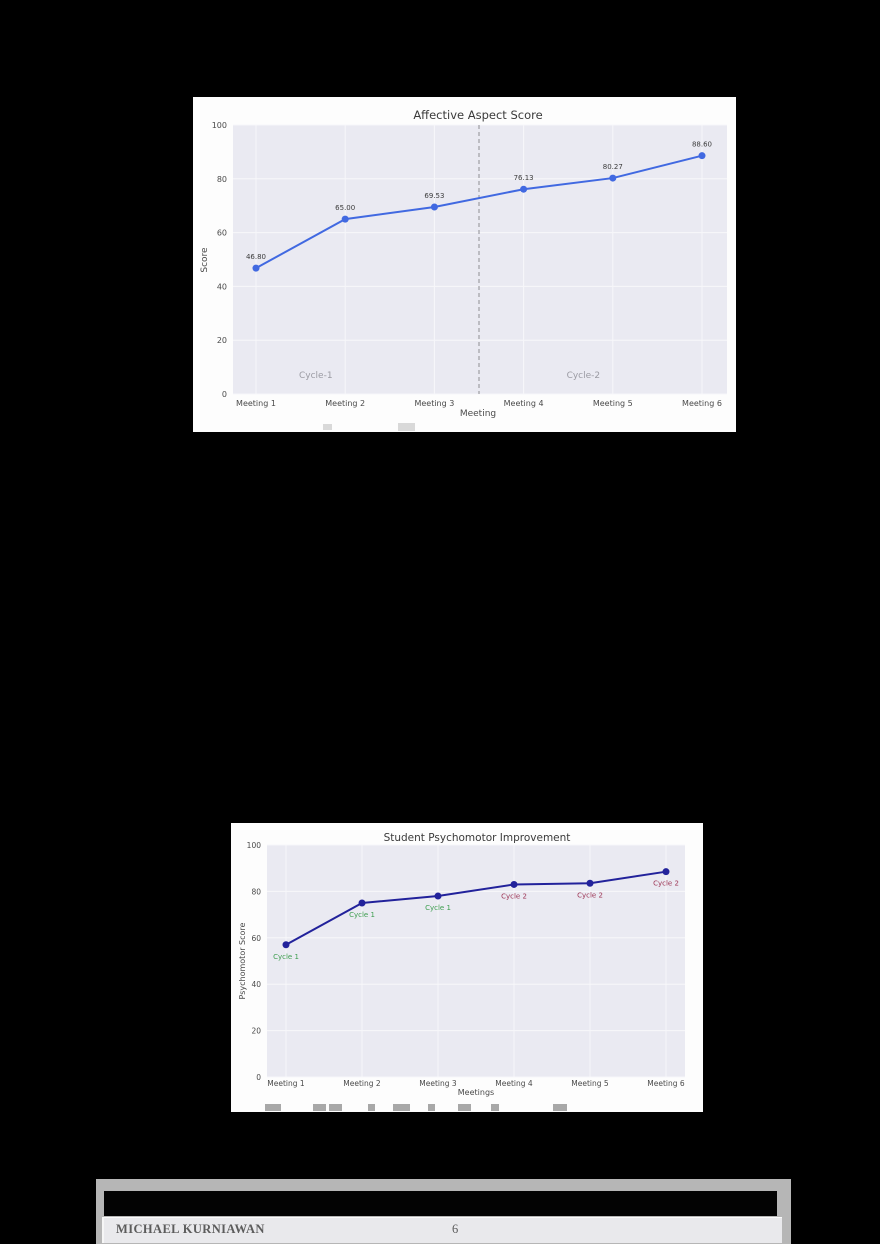 The image size is (880, 1244). What do you see at coordinates (613, 167) in the screenshot?
I see `svg-text: 80.27` at bounding box center [613, 167].